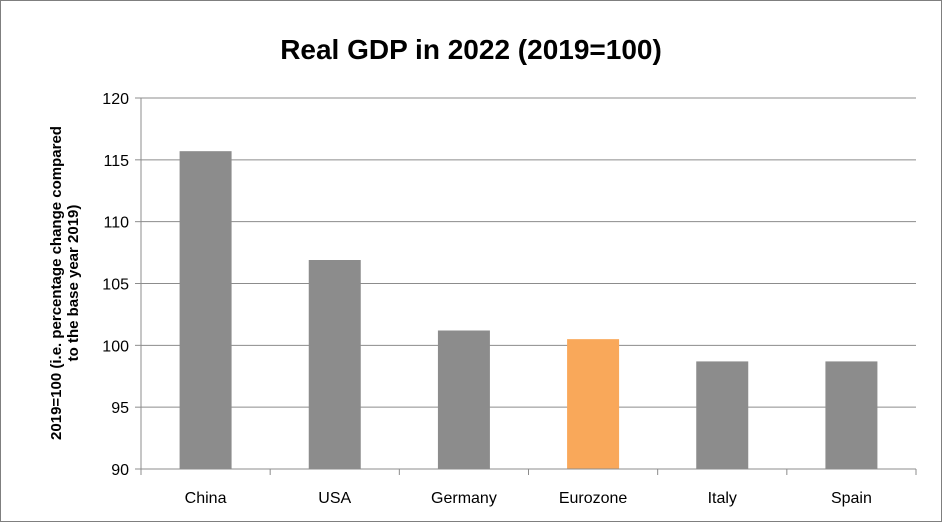 This screenshot has width=942, height=523. What do you see at coordinates (120, 470) in the screenshot?
I see `y-tick-label: 90` at bounding box center [120, 470].